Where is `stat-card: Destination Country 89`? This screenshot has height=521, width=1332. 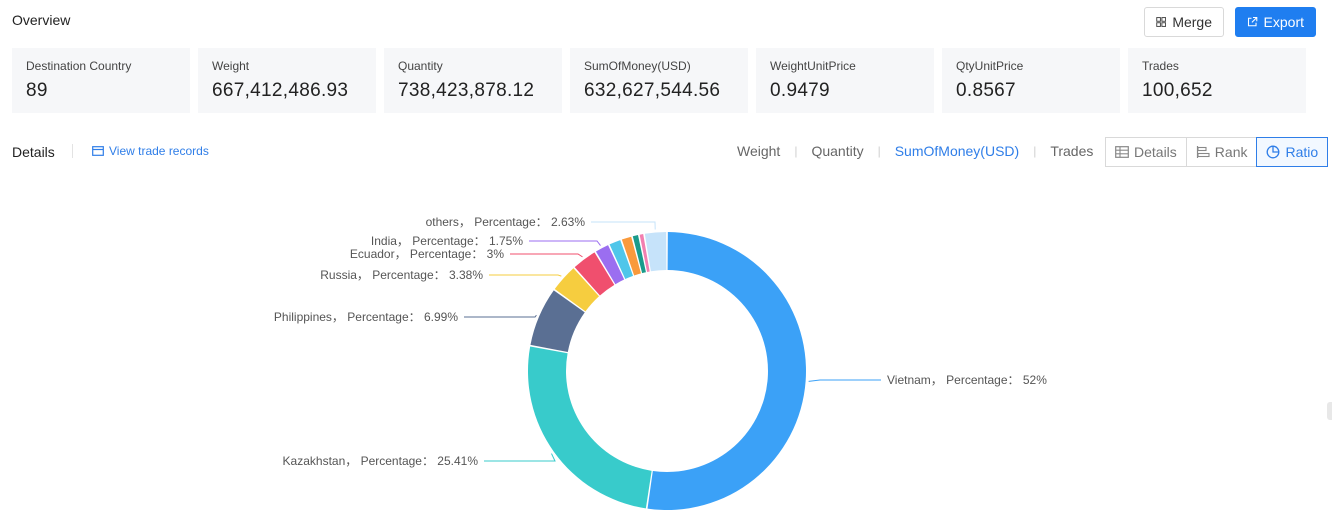 stat-card: Destination Country 89 is located at coordinates (101, 80).